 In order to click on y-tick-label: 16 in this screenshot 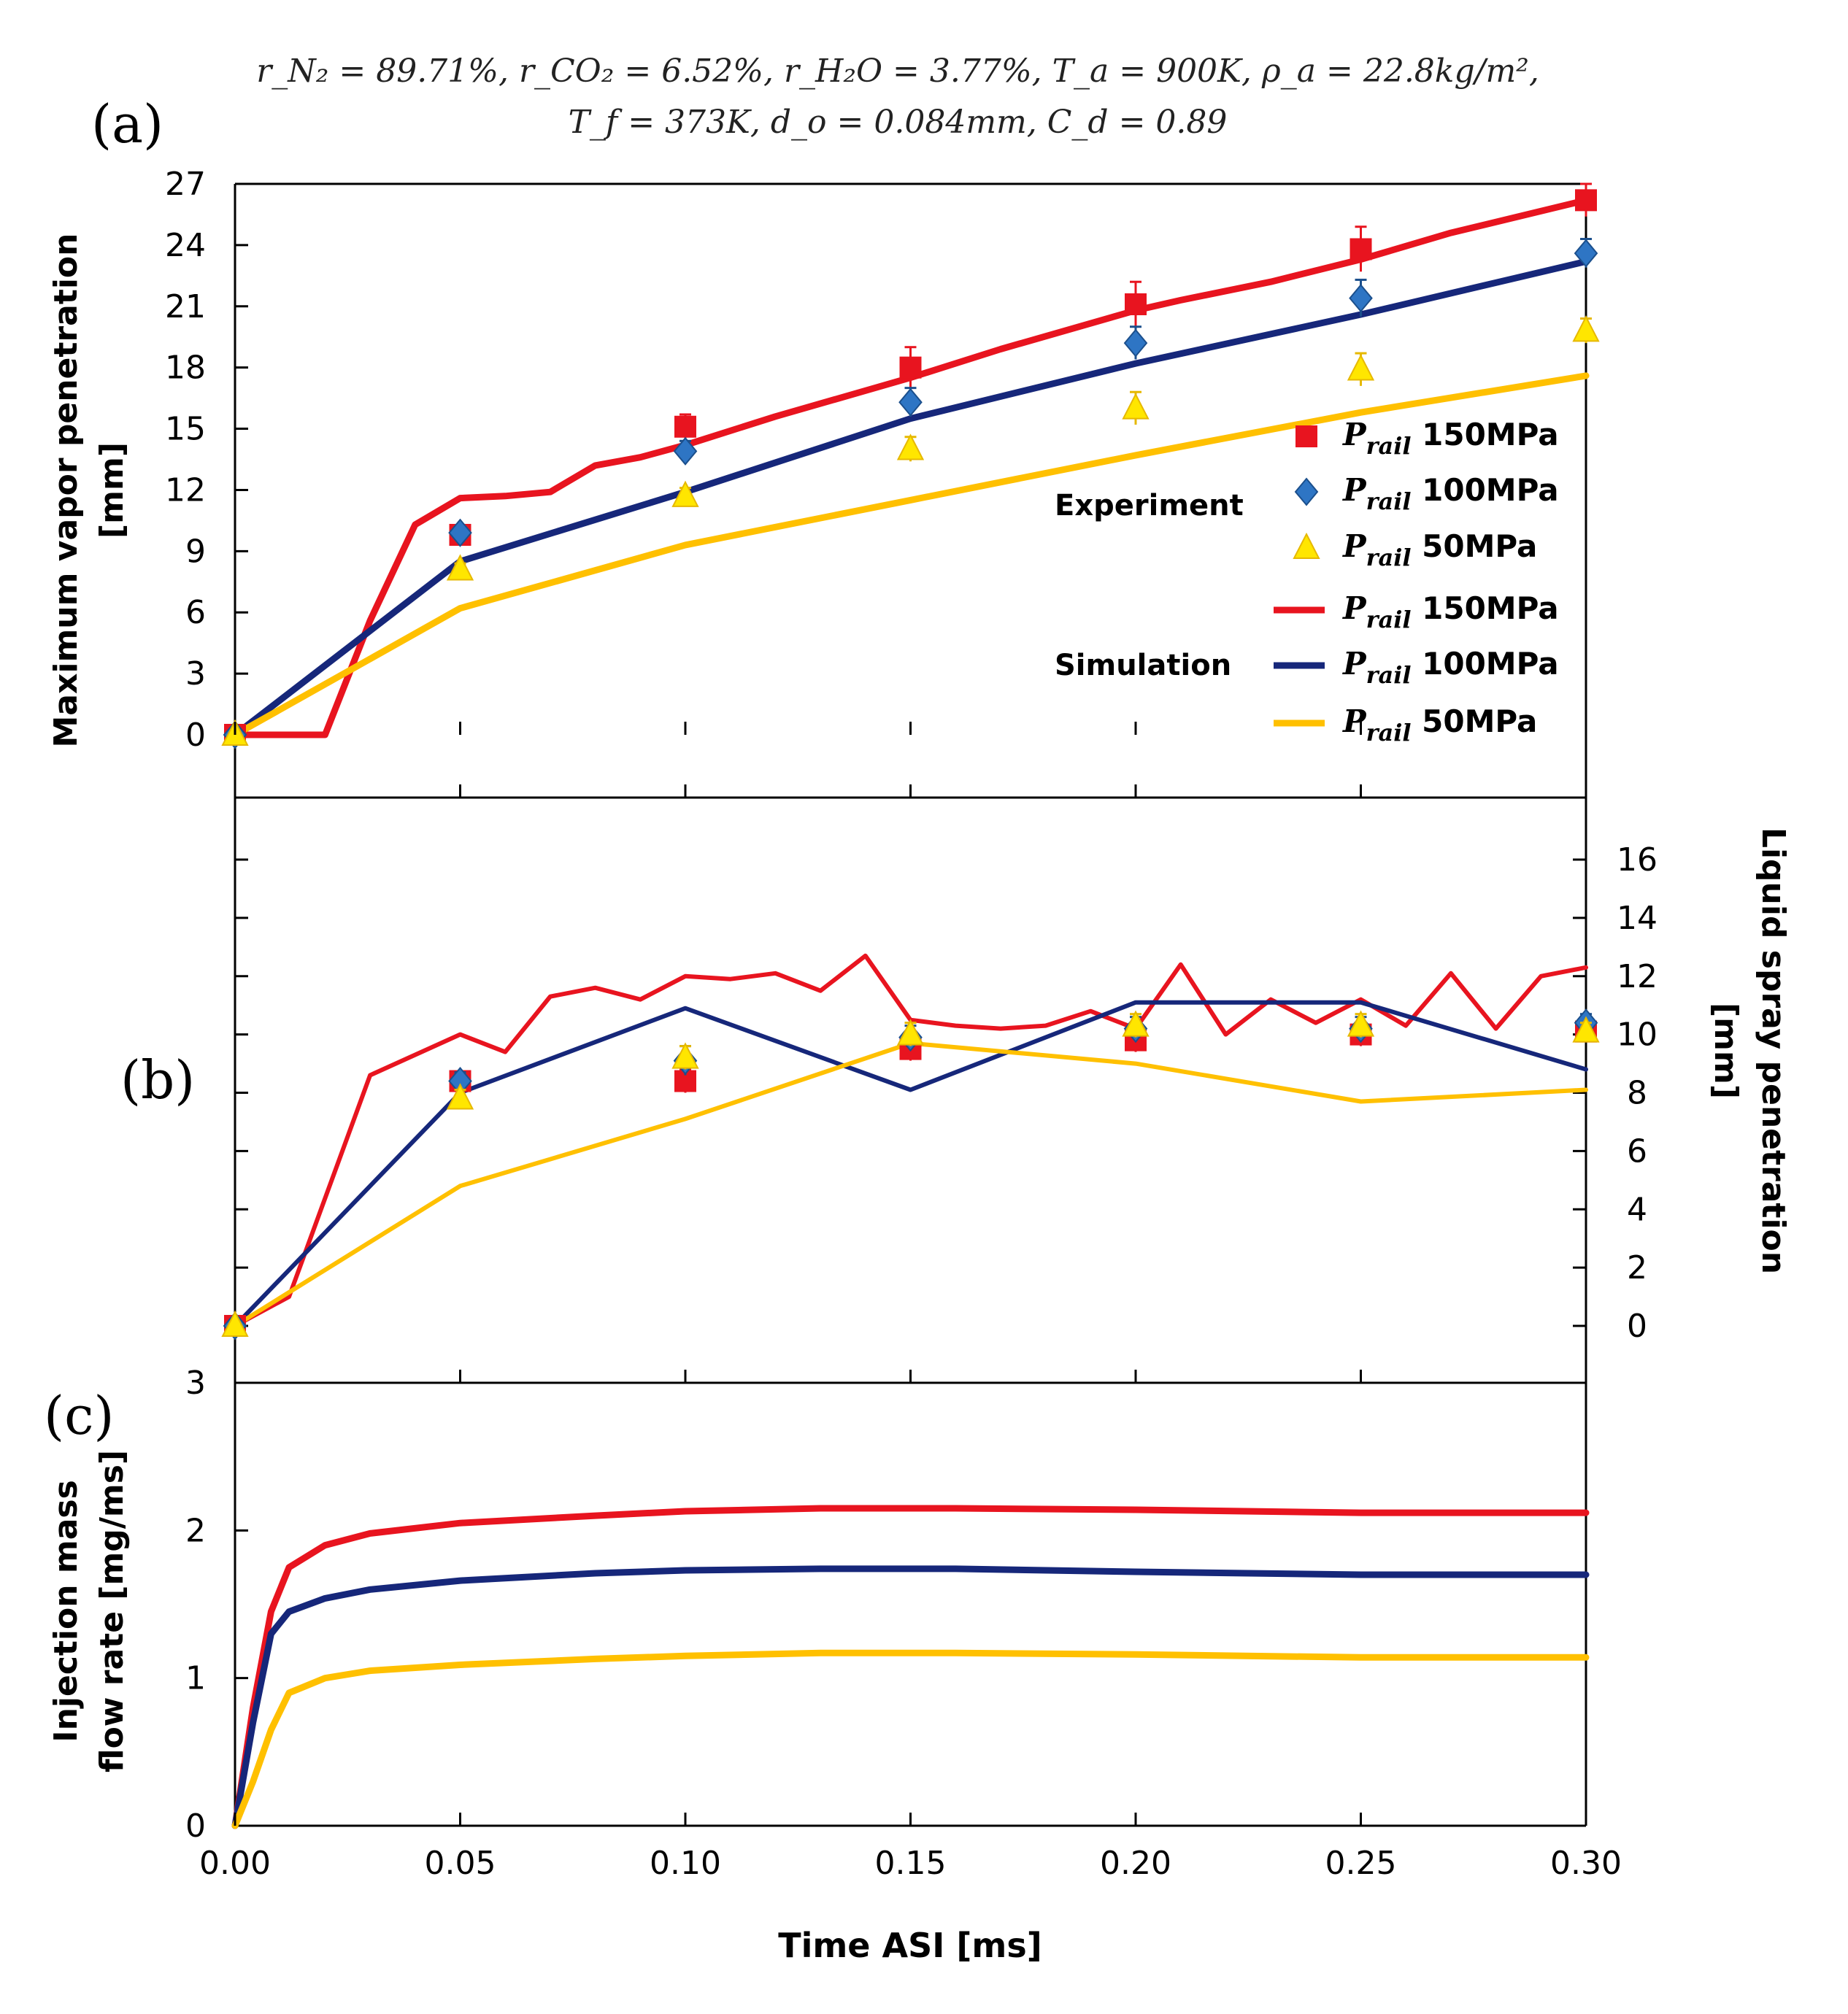, I will do `click(1637, 860)`.